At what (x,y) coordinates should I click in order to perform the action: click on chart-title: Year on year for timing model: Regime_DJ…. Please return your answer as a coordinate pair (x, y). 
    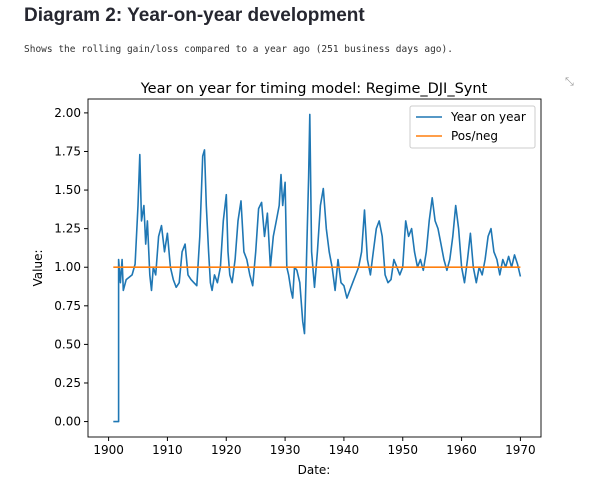
    Looking at the image, I should click on (314, 89).